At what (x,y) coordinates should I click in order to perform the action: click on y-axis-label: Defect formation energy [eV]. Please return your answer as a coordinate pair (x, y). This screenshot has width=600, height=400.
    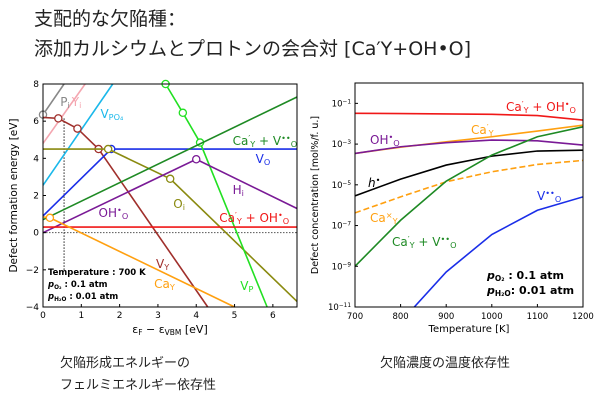
    Looking at the image, I should click on (14, 195).